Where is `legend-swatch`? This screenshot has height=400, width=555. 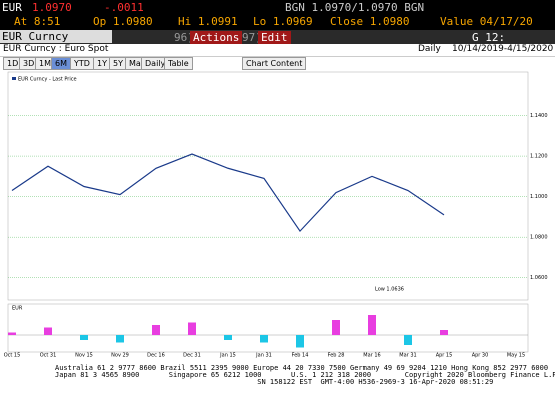 legend-swatch is located at coordinates (14, 78).